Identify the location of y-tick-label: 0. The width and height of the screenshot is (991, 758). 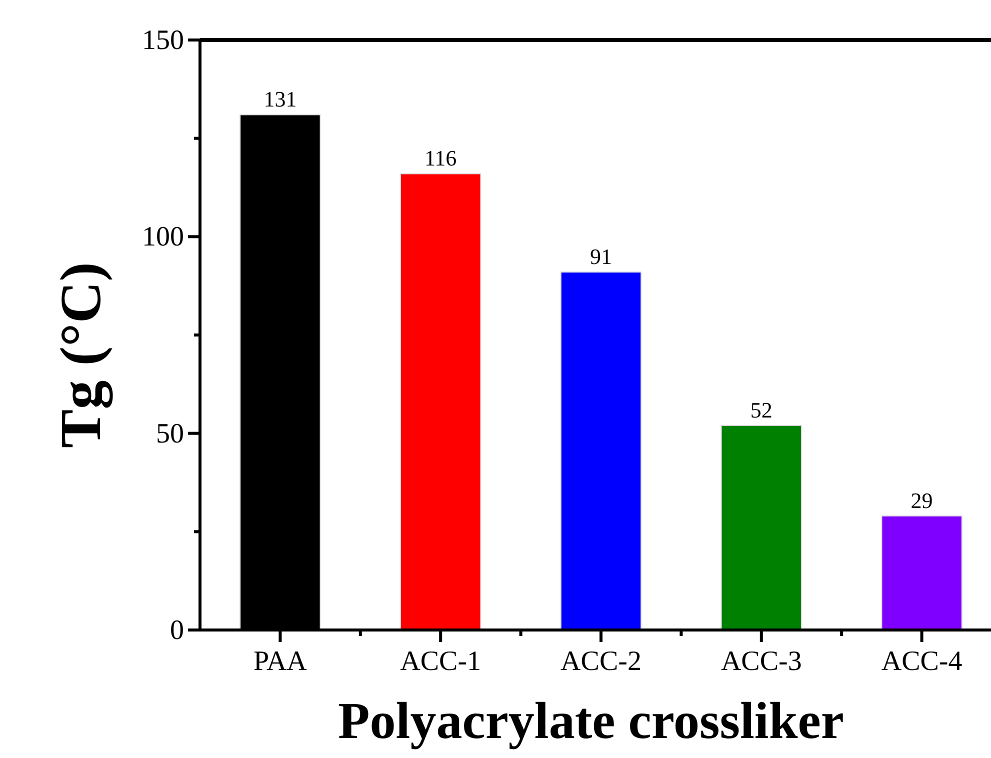
(177, 630).